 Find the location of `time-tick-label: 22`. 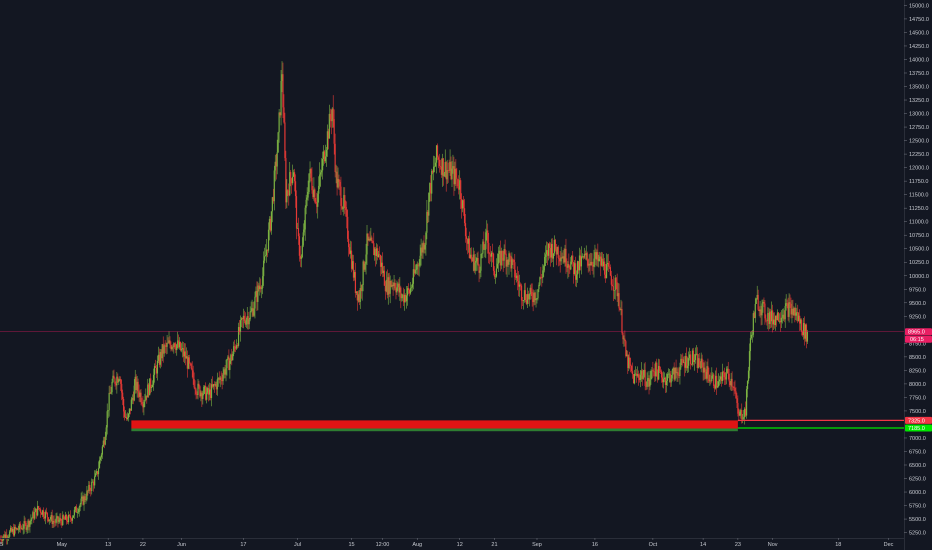

time-tick-label: 22 is located at coordinates (143, 545).